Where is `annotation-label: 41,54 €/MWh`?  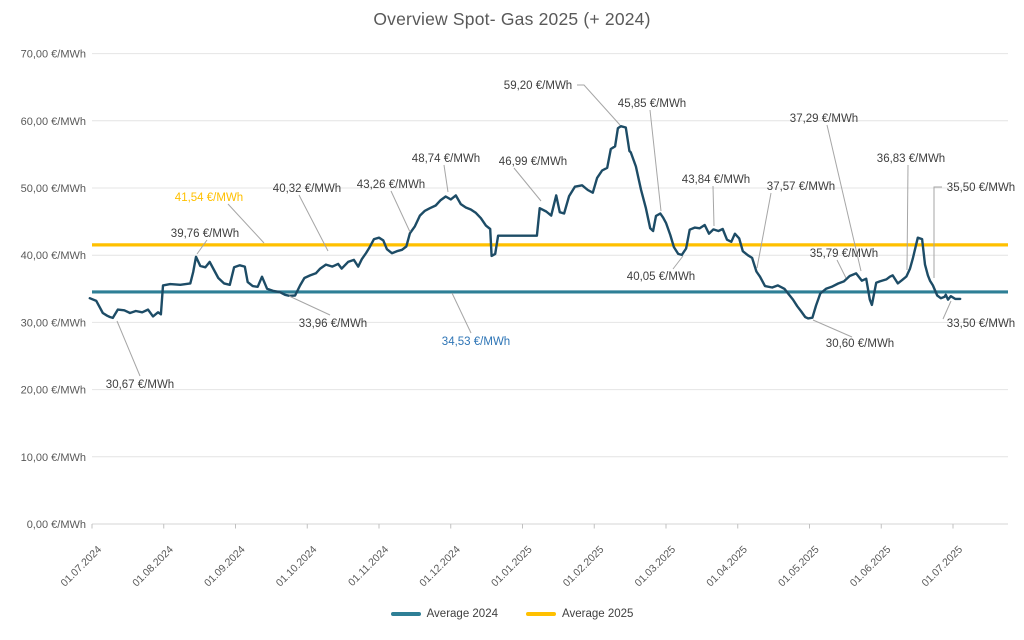
annotation-label: 41,54 €/MWh is located at coordinates (209, 198).